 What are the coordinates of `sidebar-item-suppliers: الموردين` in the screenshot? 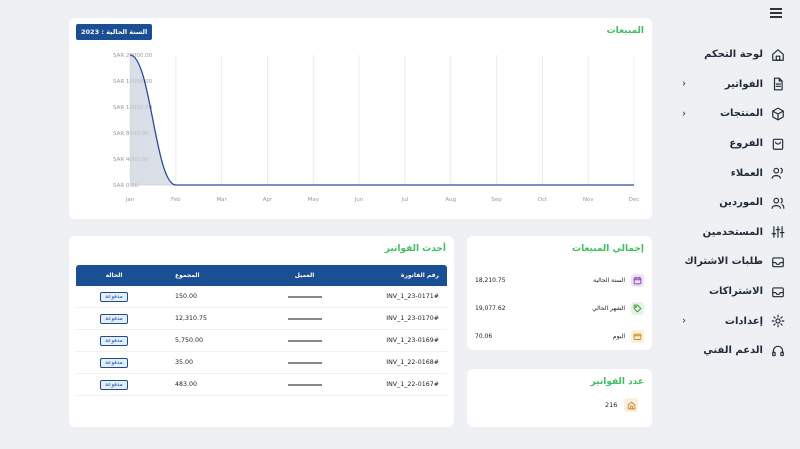 It's located at (732, 203).